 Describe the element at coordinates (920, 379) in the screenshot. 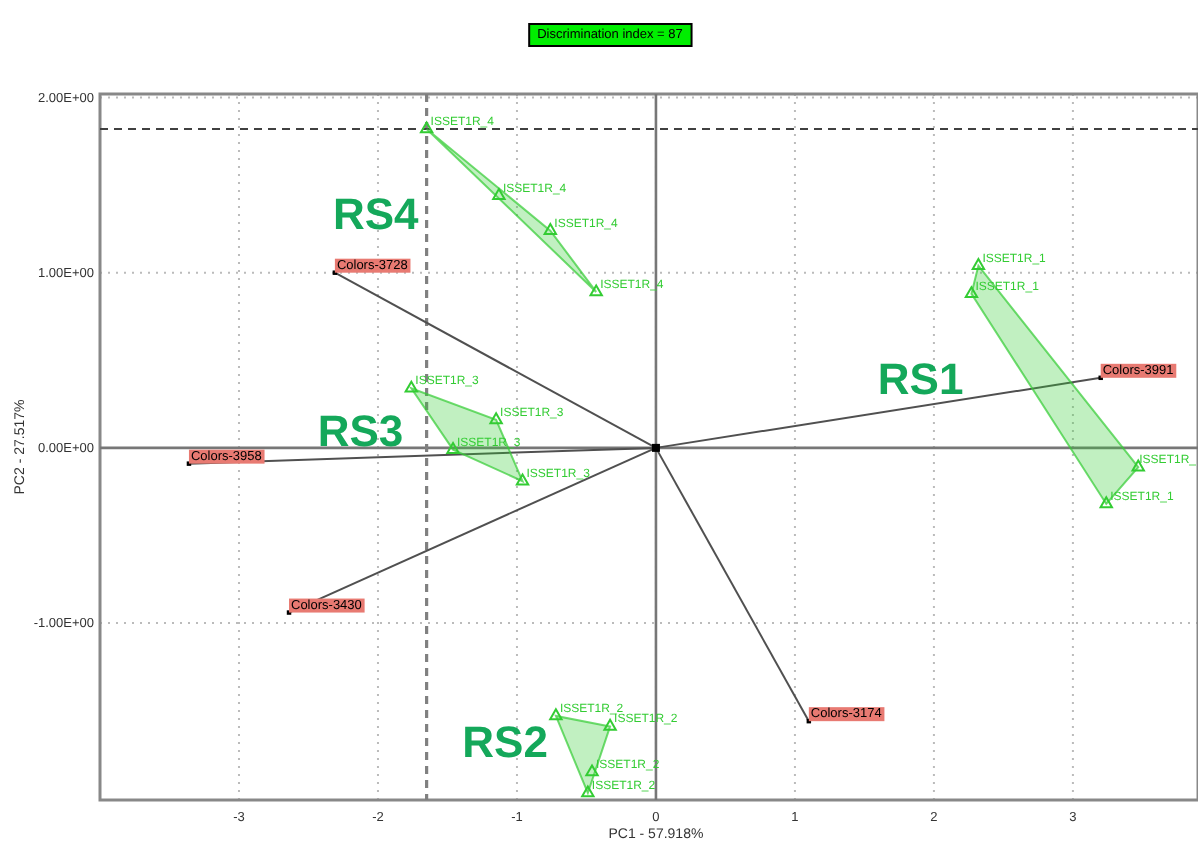

I see `annotation: RS1` at that location.